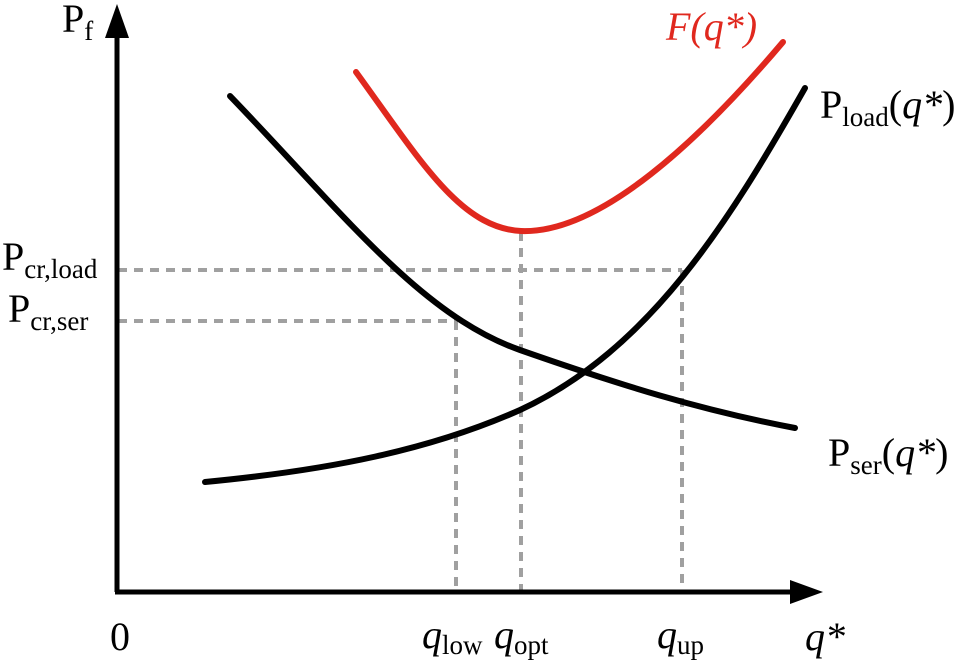 This screenshot has width=969, height=662. What do you see at coordinates (888, 455) in the screenshot?
I see `p-ser-label: Pser(q*)` at bounding box center [888, 455].